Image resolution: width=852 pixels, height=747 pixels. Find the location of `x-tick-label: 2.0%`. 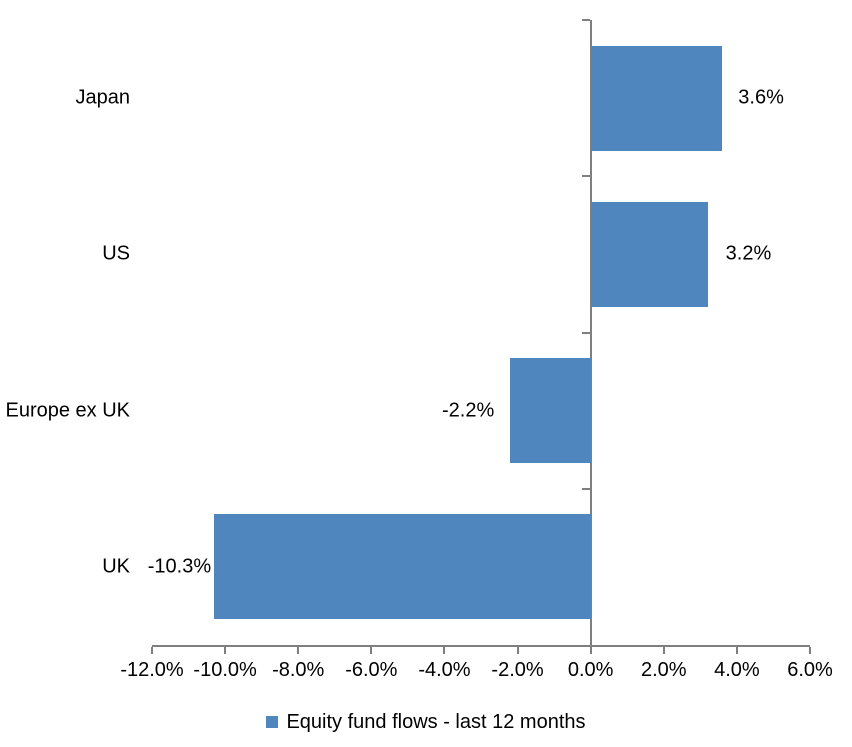

x-tick-label: 2.0% is located at coordinates (663, 670).